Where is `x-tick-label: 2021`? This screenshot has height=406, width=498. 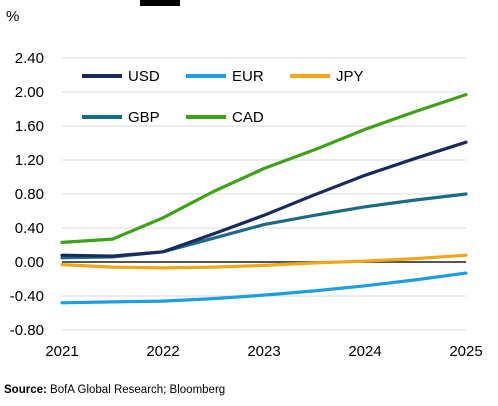
x-tick-label: 2021 is located at coordinates (61, 351).